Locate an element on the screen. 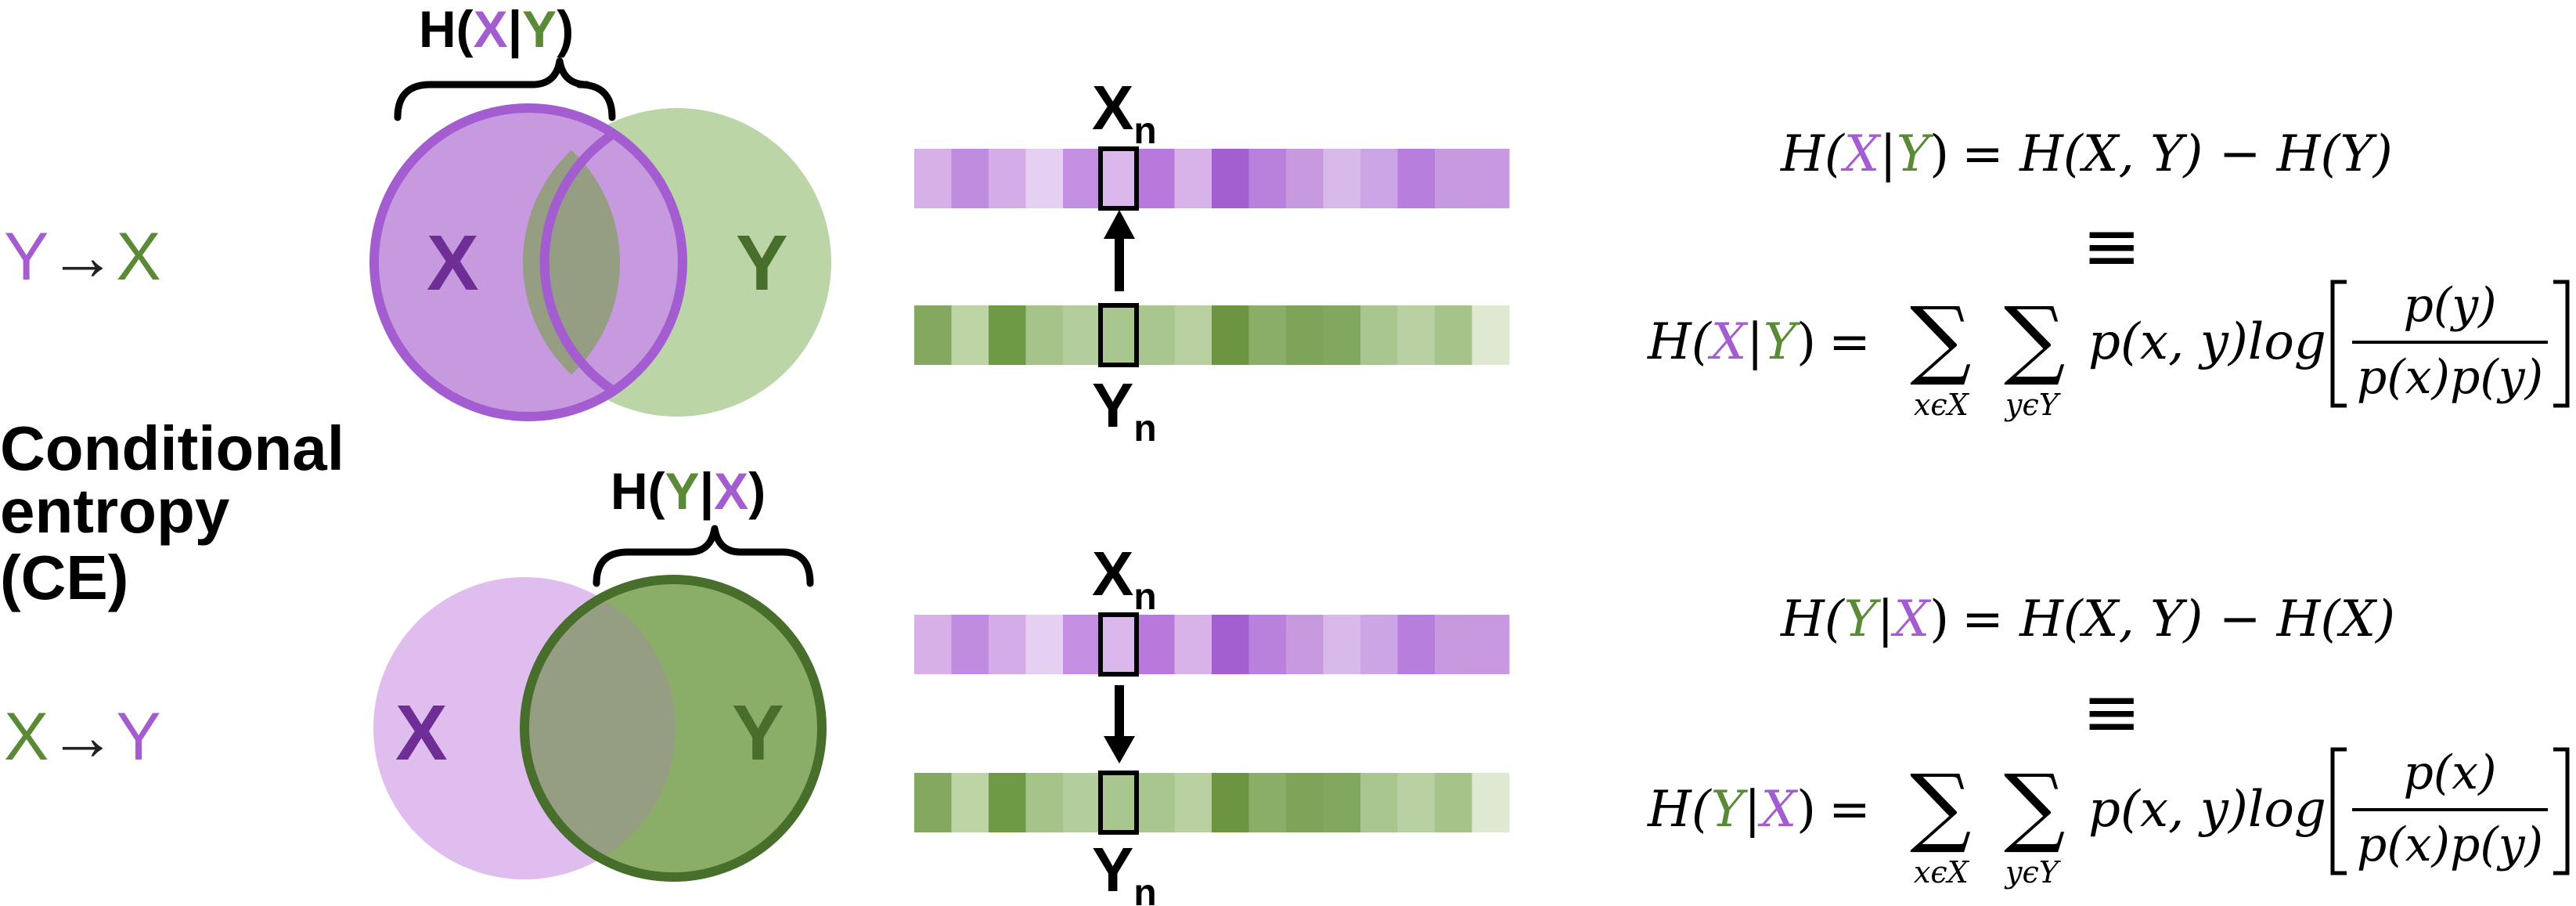 Image resolution: width=2576 pixels, height=906 pixels. brace-top: H(X|Y) is located at coordinates (505, 60).